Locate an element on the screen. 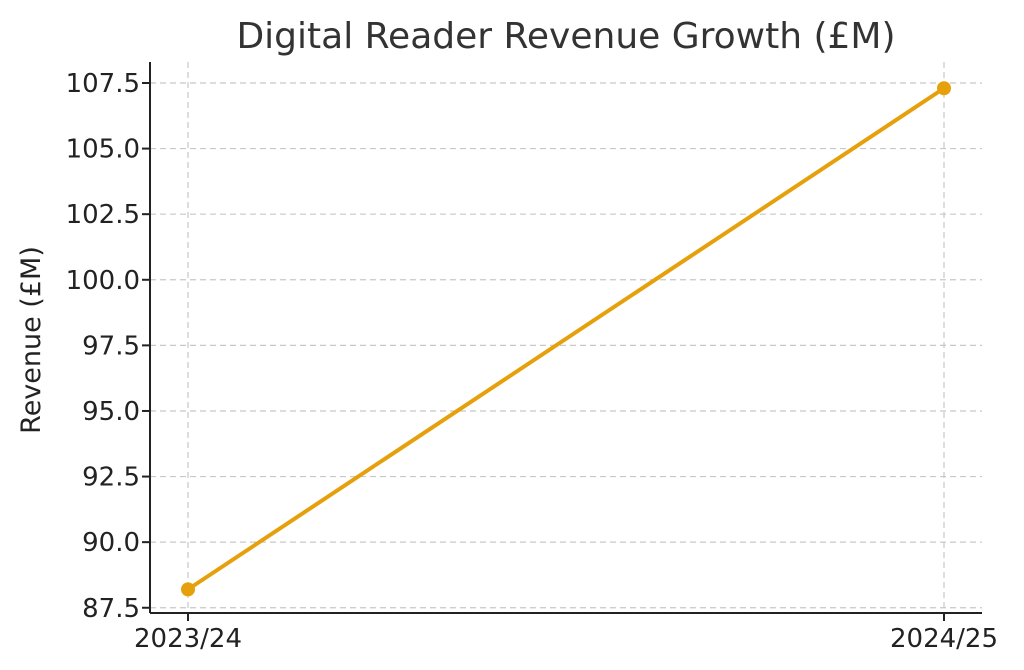 This screenshot has height=670, width=1024. x-tick-label: 2024/25 is located at coordinates (944, 639).